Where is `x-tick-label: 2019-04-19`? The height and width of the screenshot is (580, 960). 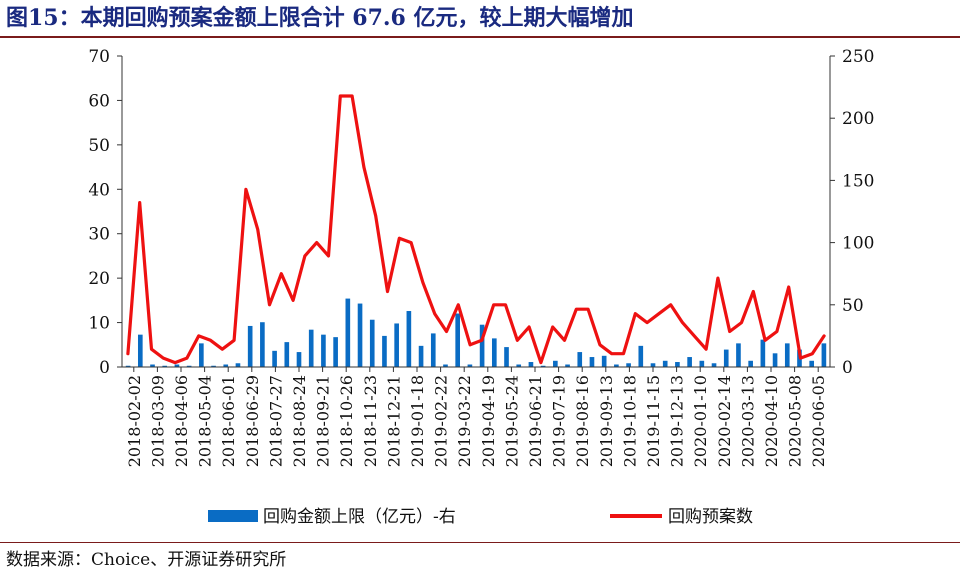 x-tick-label: 2019-04-19 is located at coordinates (488, 421).